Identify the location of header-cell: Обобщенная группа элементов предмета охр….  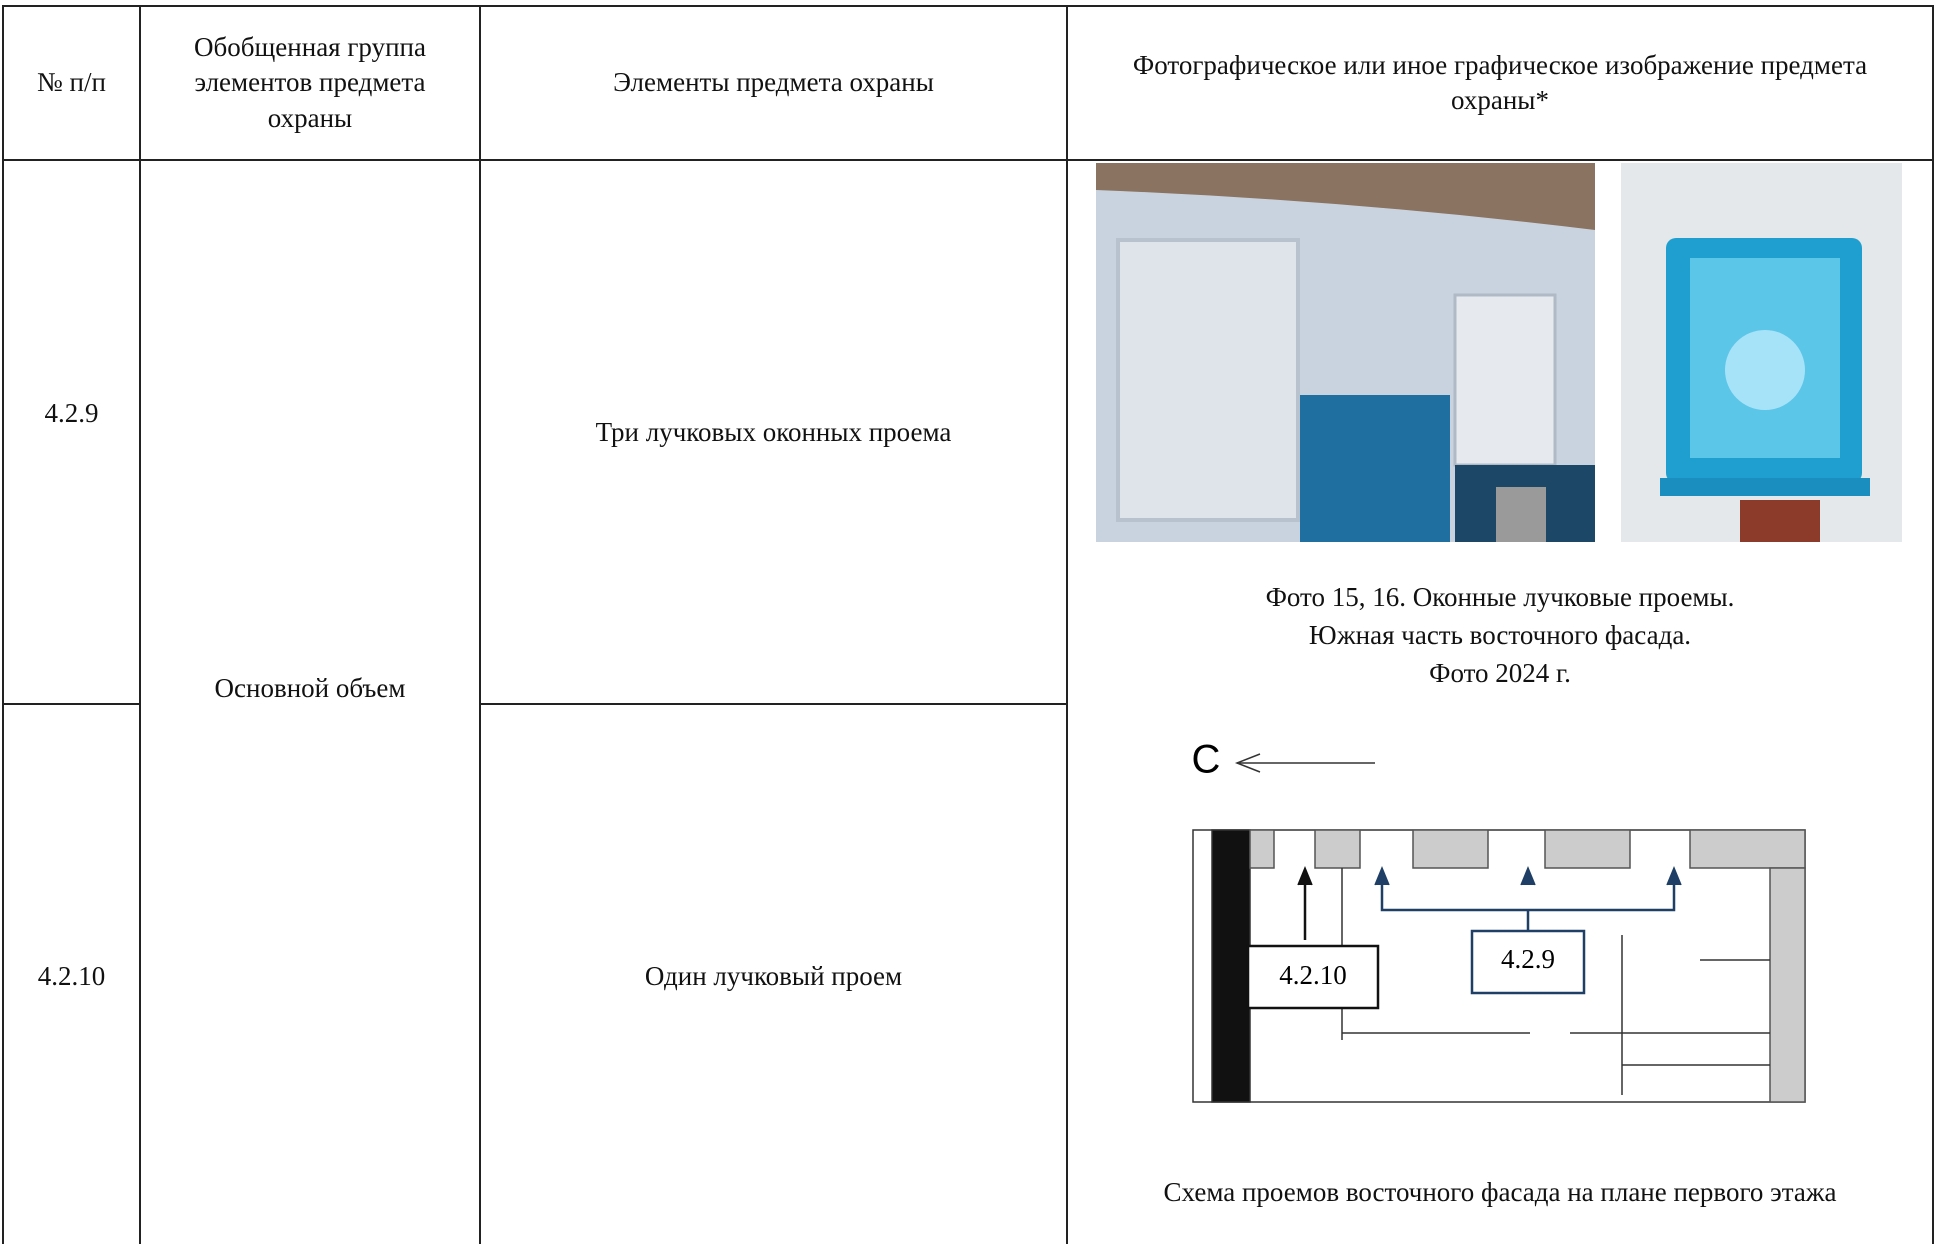
(310, 82).